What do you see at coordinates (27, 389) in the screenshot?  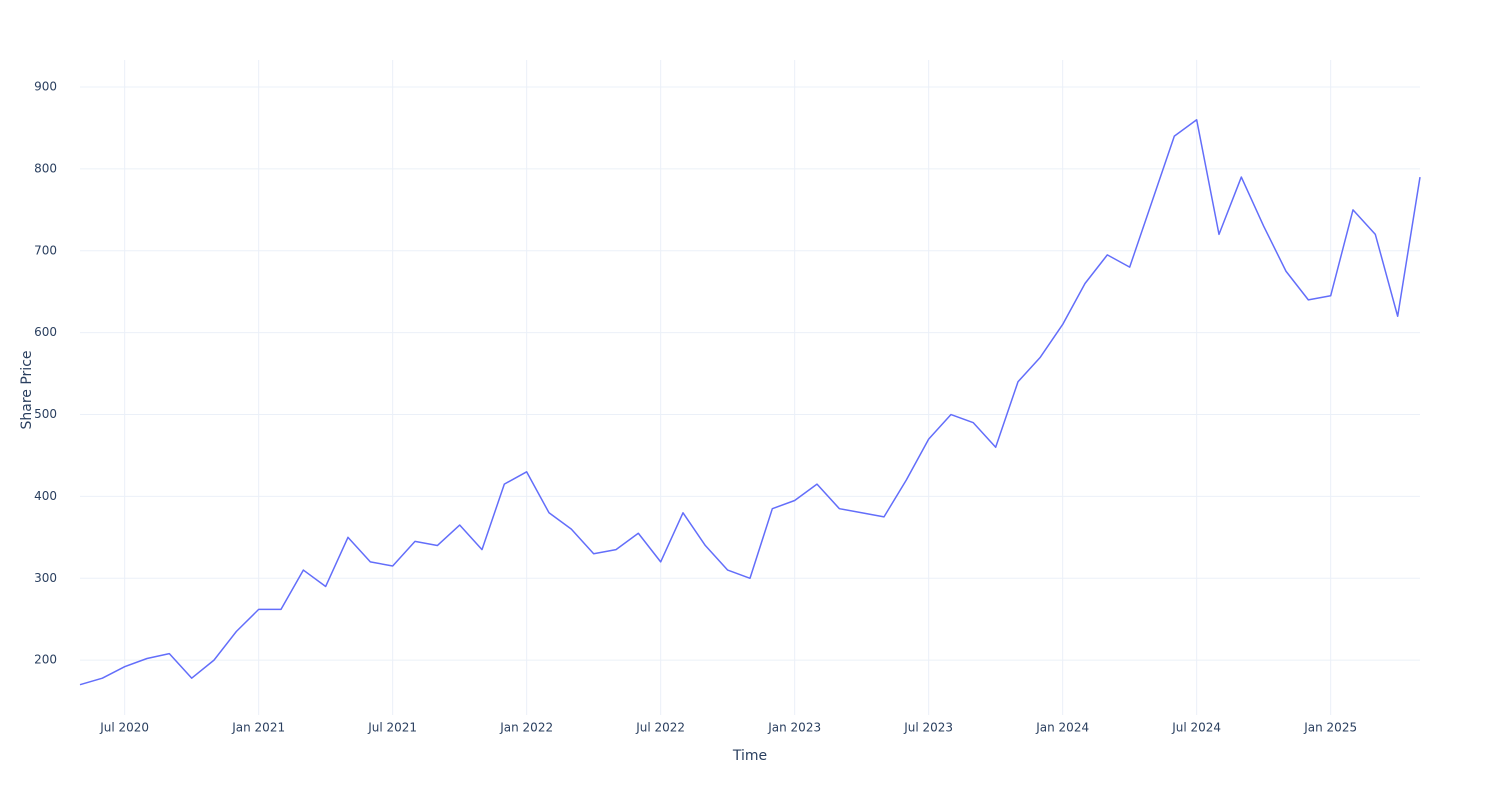 I see `y-axis-title: Share Price` at bounding box center [27, 389].